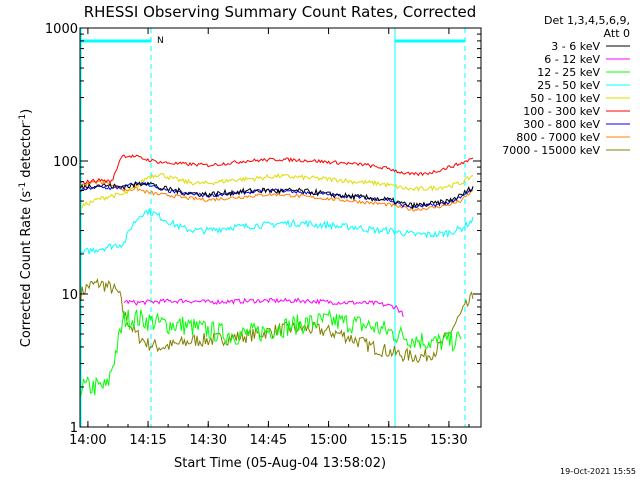 Image resolution: width=640 pixels, height=480 pixels. Describe the element at coordinates (598, 471) in the screenshot. I see `generation-timestamp: 19-Oct-2021 15:55` at that location.